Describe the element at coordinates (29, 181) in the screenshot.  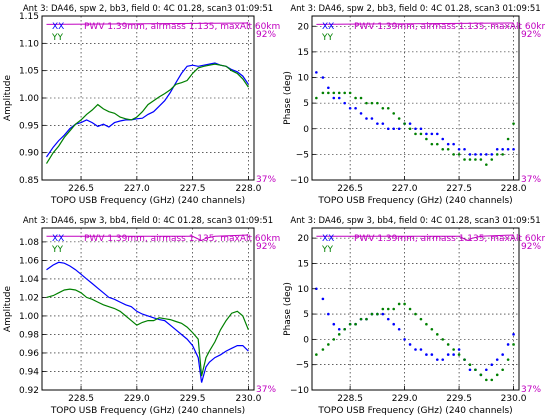
I see `y-tick-label: 0.85` at that location.